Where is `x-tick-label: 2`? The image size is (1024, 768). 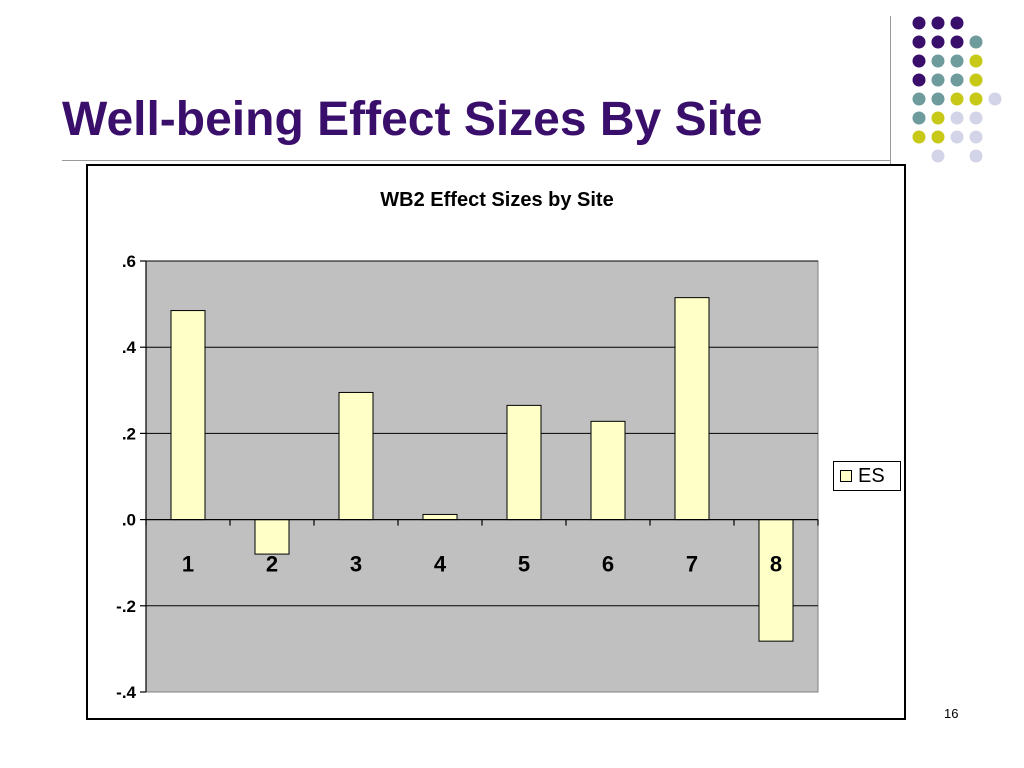 x-tick-label: 2 is located at coordinates (272, 564).